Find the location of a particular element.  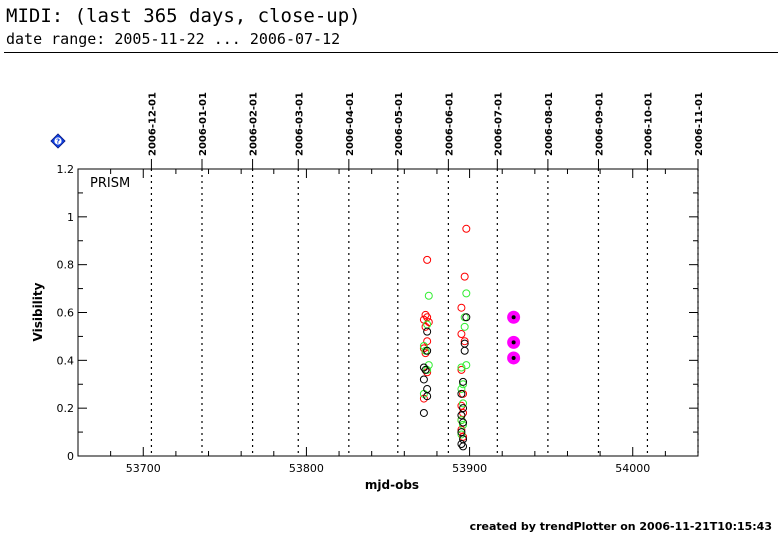

y-axis-label: Visibility is located at coordinates (38, 311).